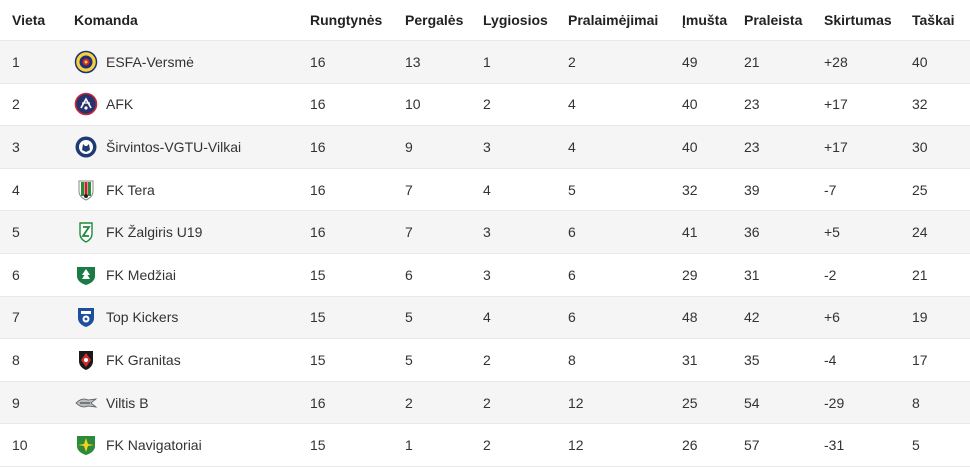  Describe the element at coordinates (935, 189) in the screenshot. I see `cell-points: 25` at that location.